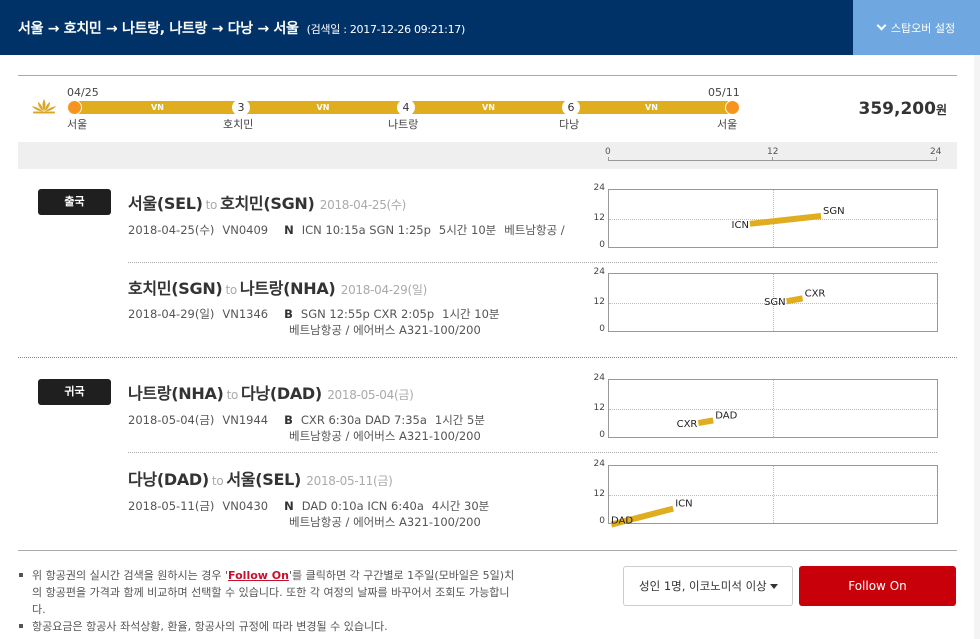 This screenshot has width=980, height=639. I want to click on segment-date: 2018-04-29(일), so click(384, 290).